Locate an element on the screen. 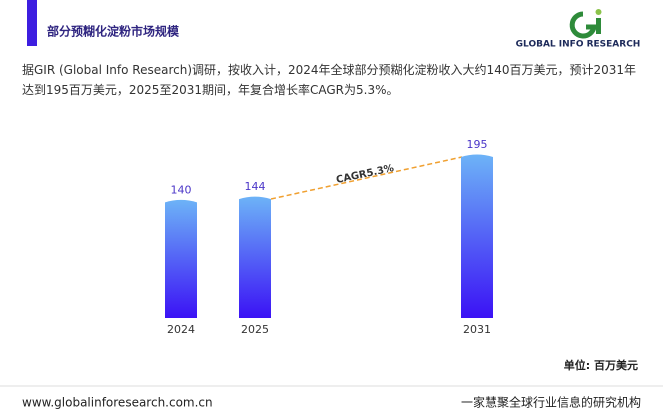 Image resolution: width=663 pixels, height=418 pixels. cagr-line is located at coordinates (366, 178).